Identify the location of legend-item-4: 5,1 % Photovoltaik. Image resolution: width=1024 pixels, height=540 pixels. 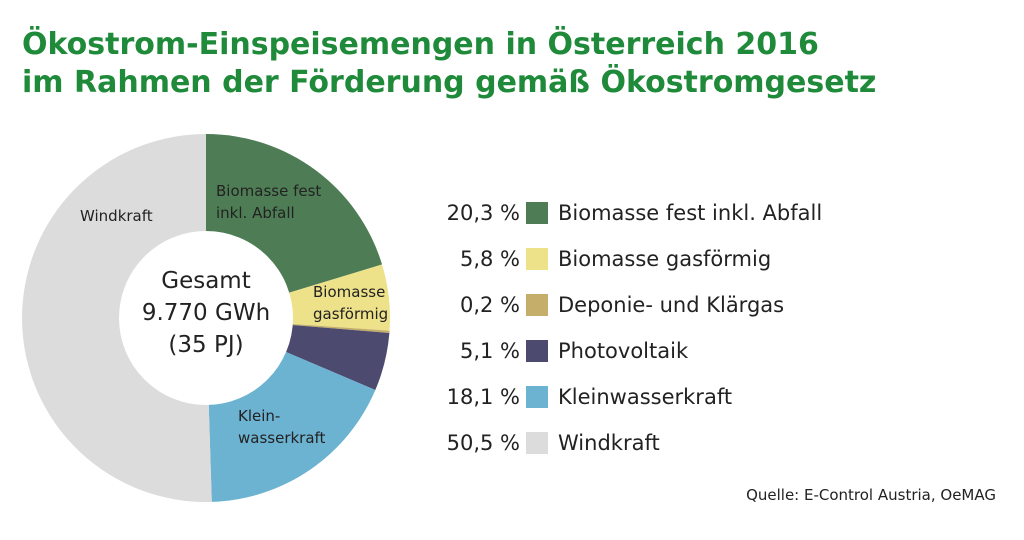
(631, 351).